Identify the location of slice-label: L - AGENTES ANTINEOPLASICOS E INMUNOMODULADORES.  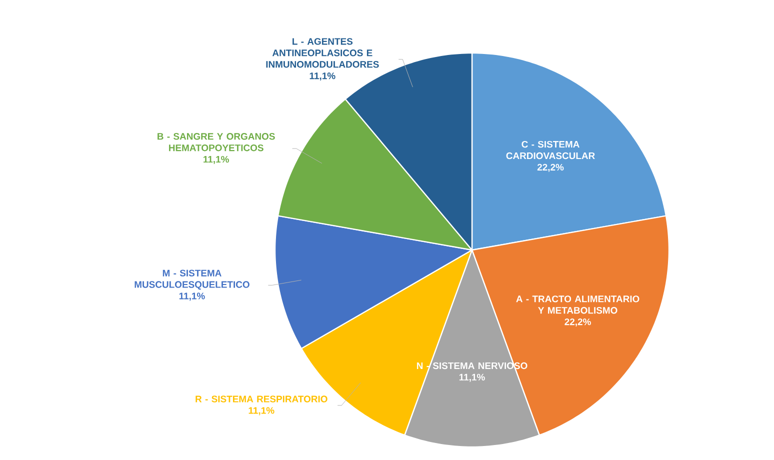
(322, 53).